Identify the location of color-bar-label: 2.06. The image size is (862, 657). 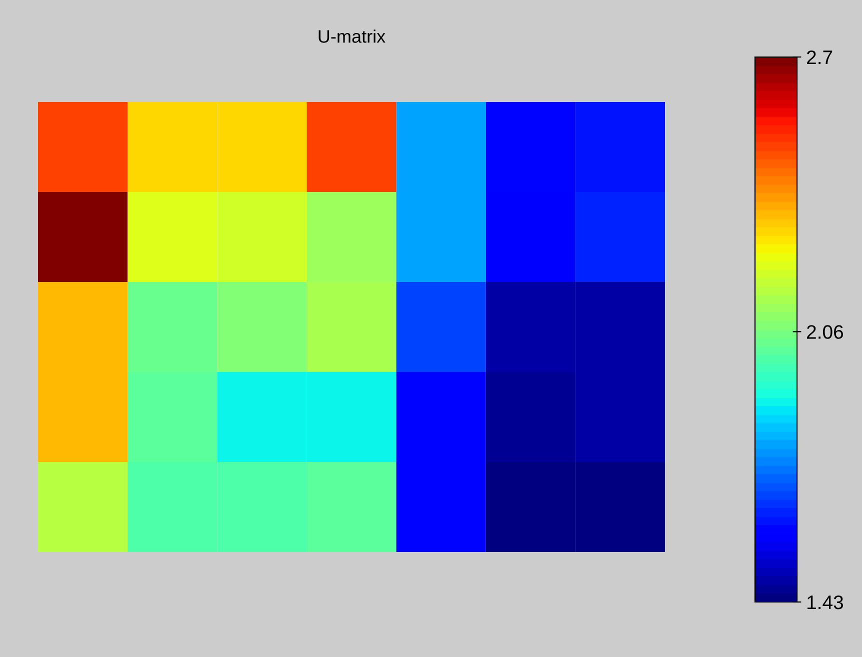
(825, 332).